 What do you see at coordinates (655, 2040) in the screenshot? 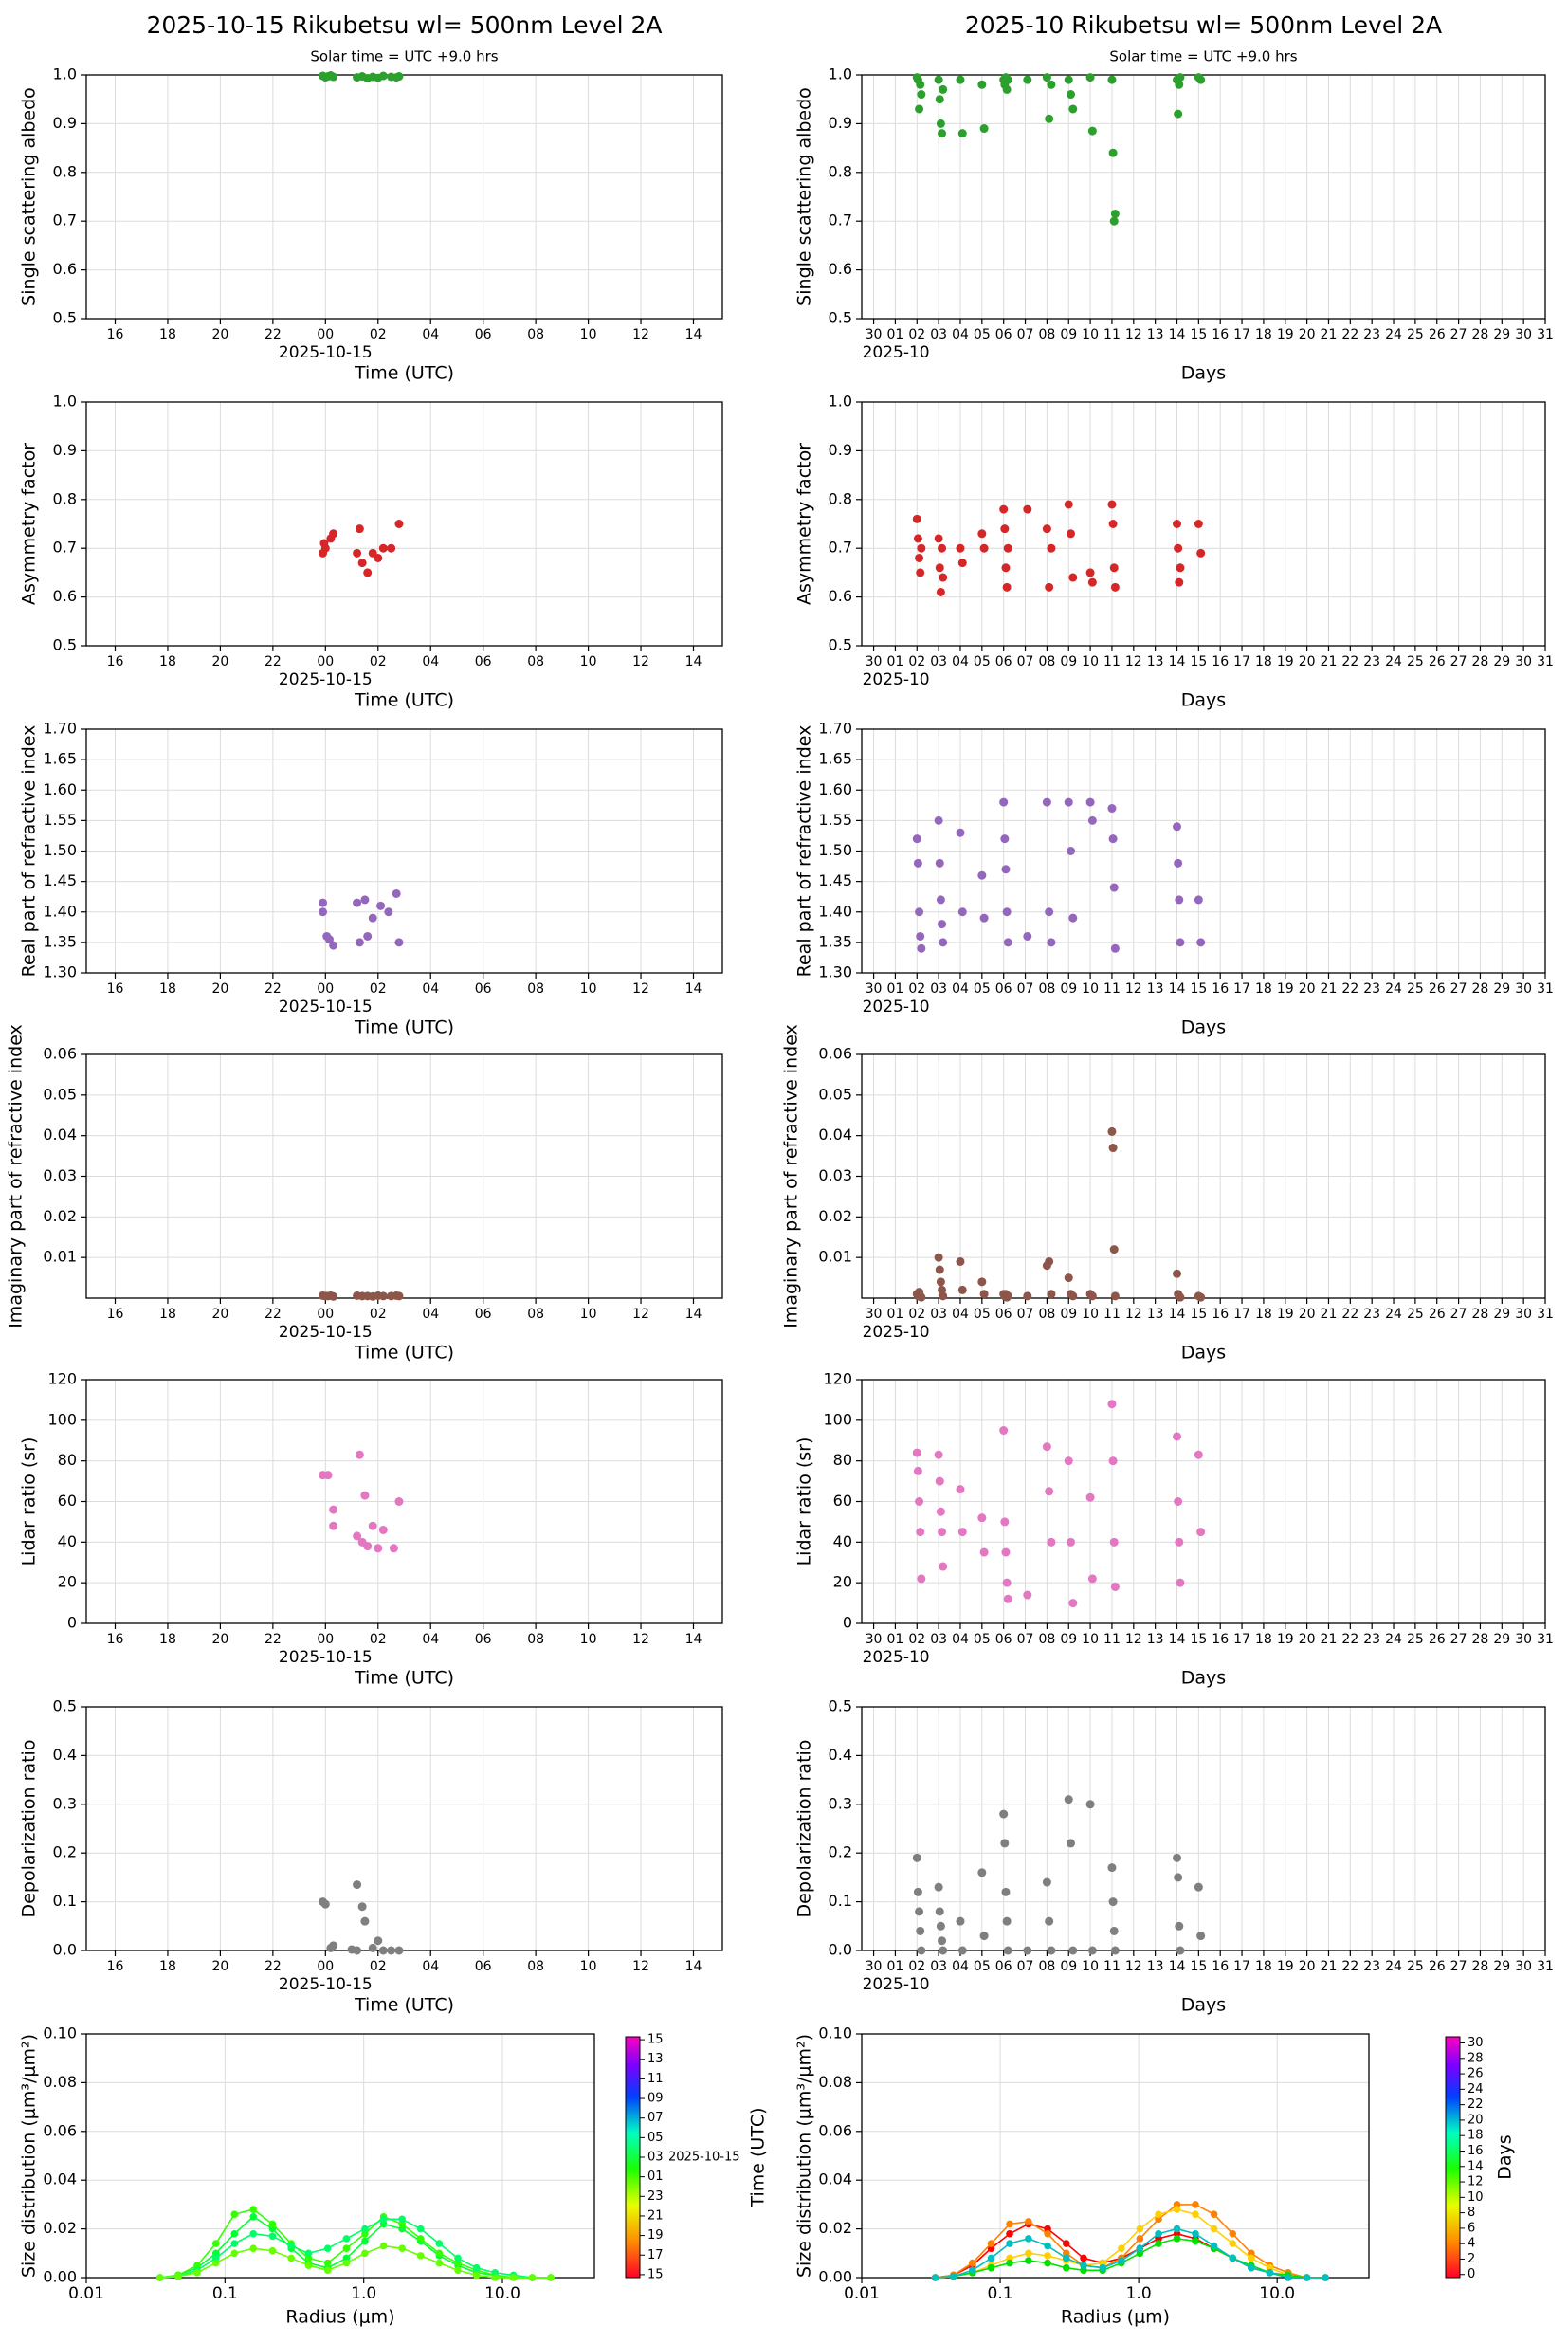
I see `colorbar-tick-label: 15` at bounding box center [655, 2040].